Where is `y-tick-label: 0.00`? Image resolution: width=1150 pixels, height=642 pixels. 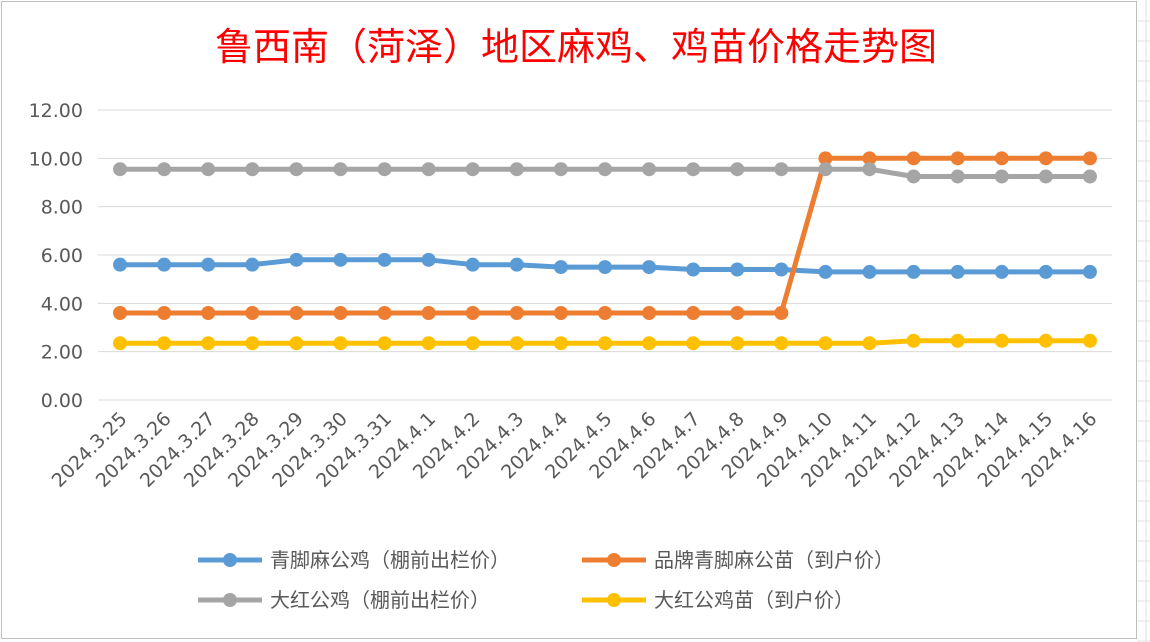
y-tick-label: 0.00 is located at coordinates (62, 401).